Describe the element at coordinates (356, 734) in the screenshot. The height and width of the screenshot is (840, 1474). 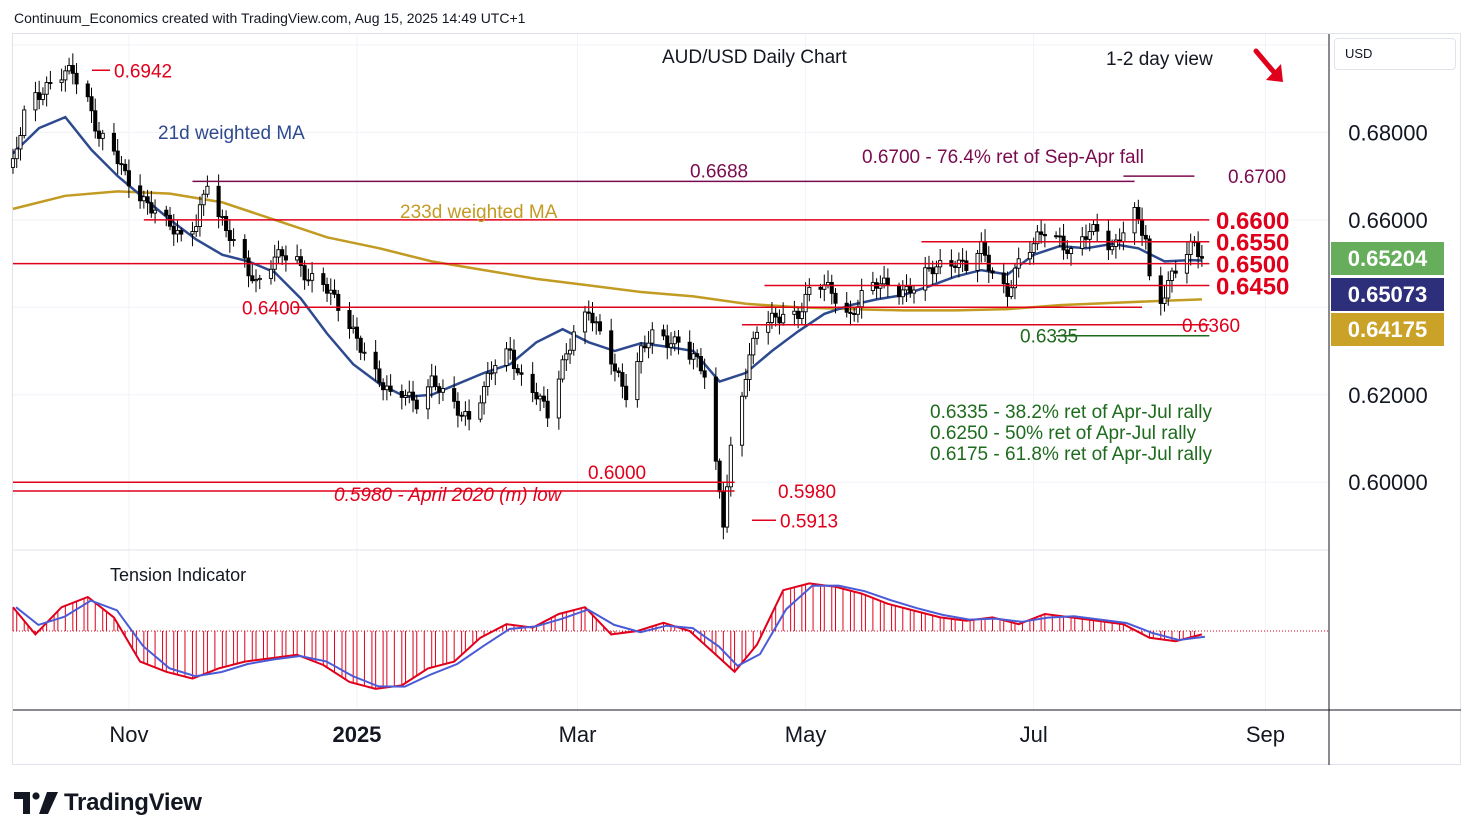
I see `x-tick-label: 2025` at that location.